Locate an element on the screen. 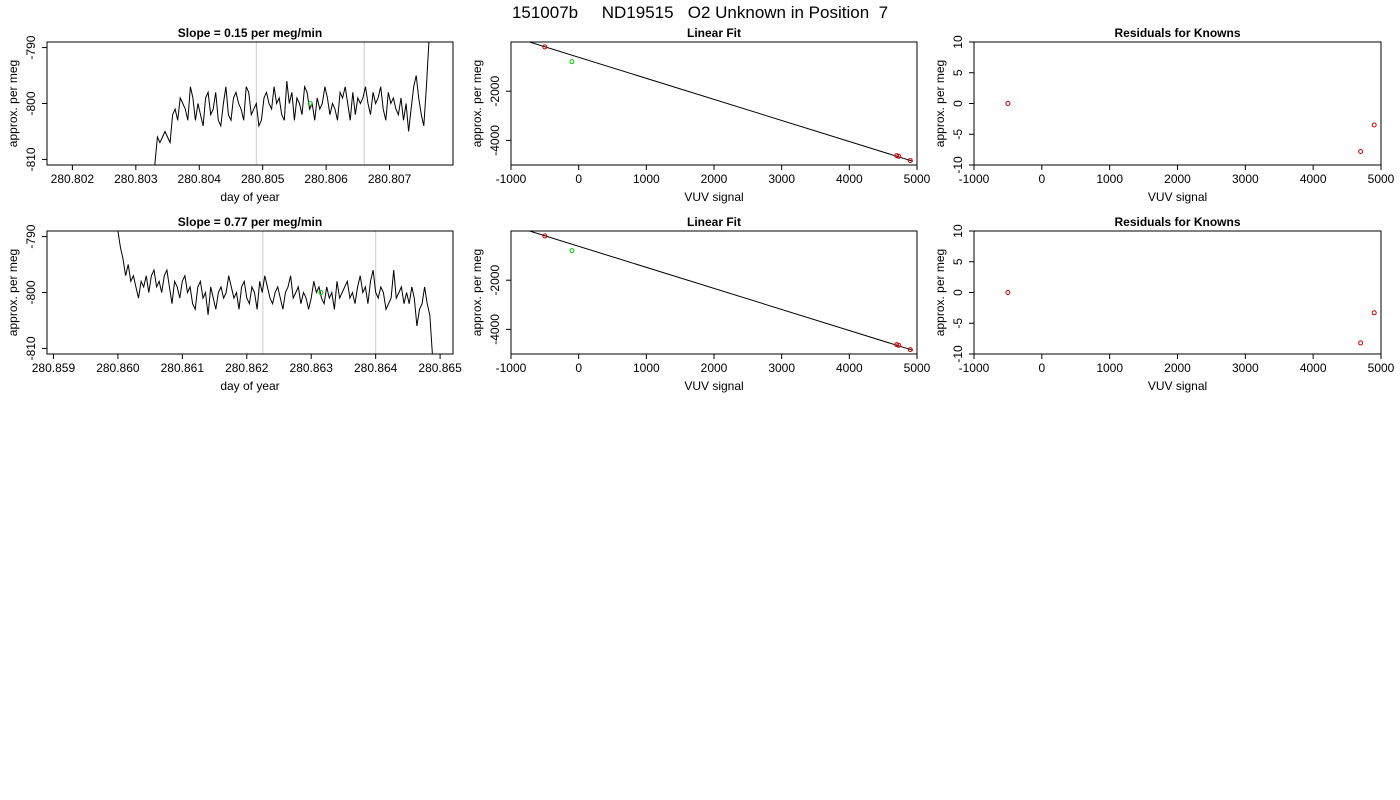 This screenshot has height=800, width=1400. x-tick-label: 280.805 is located at coordinates (263, 179).